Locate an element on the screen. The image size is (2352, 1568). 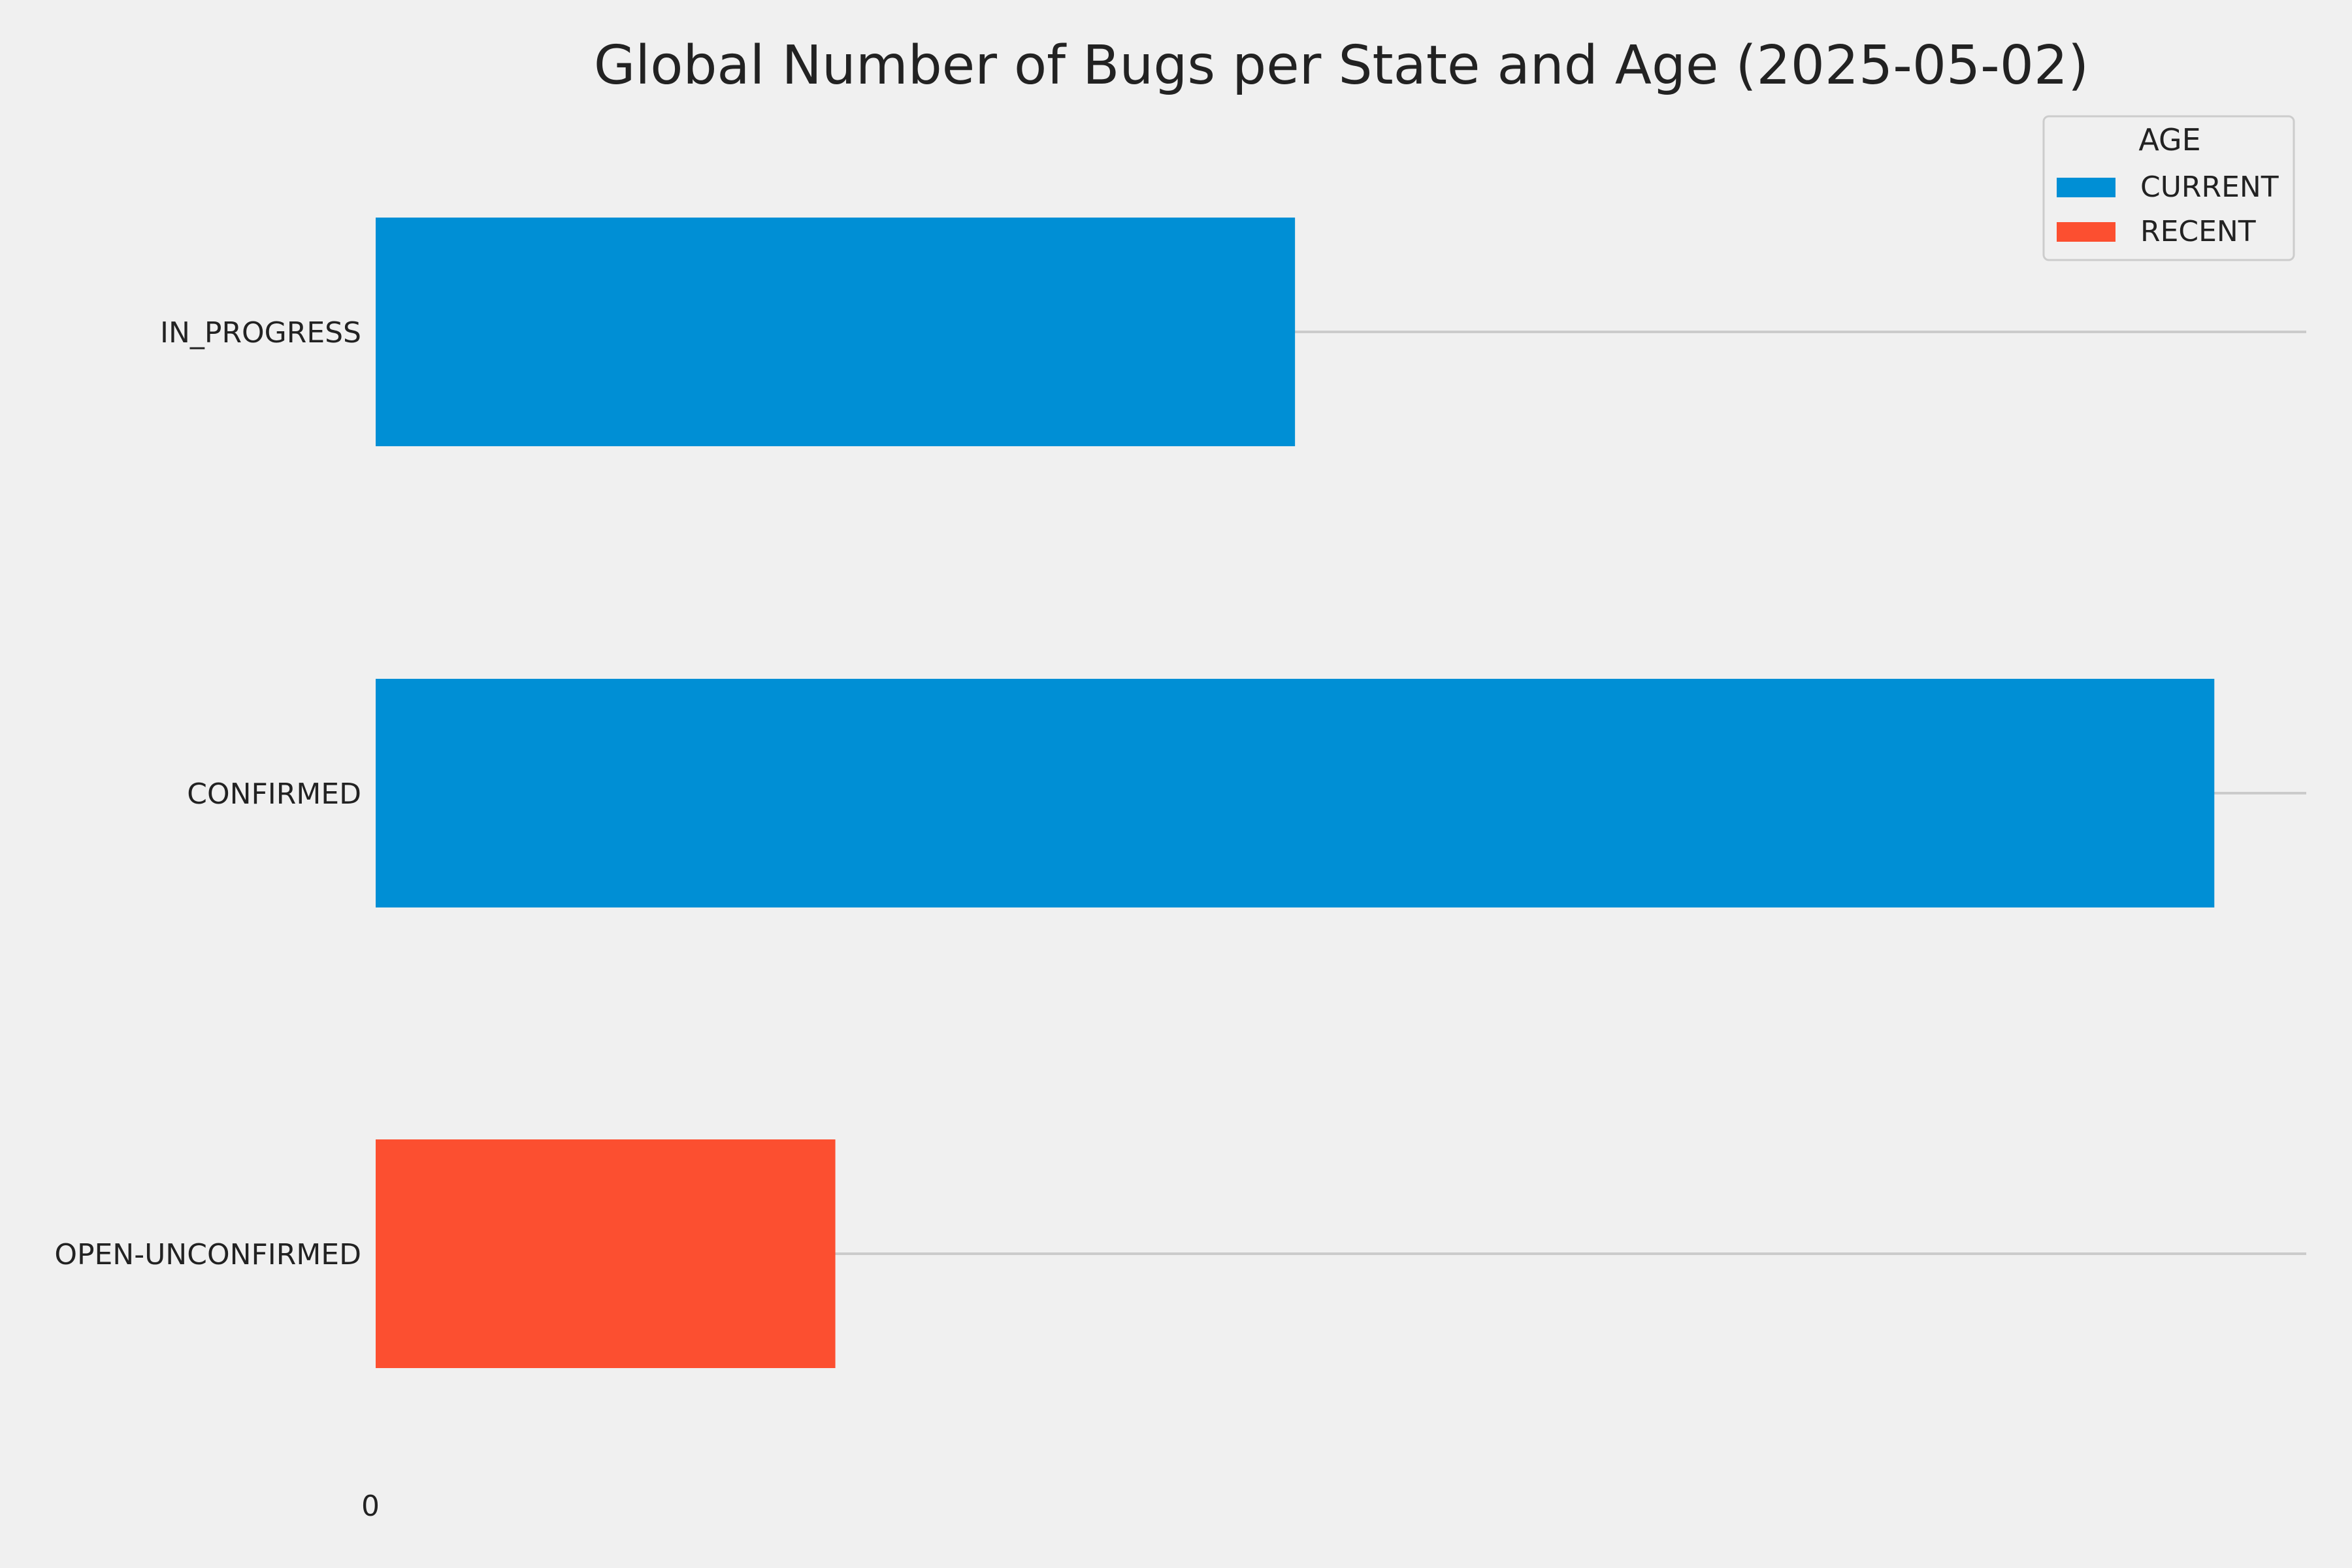
legend-swatch-recent is located at coordinates (2086, 232).